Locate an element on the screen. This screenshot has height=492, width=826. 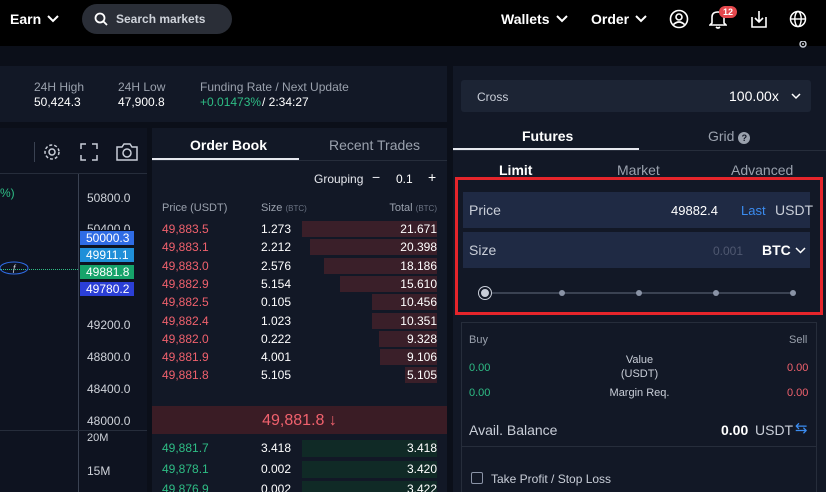
chart-toolbar is located at coordinates (73, 151).